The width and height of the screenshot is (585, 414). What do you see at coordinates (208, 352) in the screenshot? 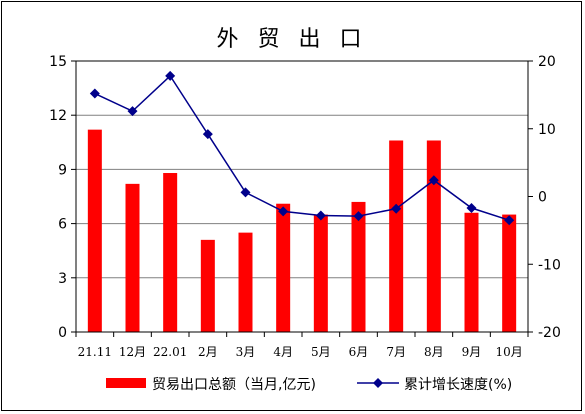
I see `x-tick-label: 2月` at bounding box center [208, 352].